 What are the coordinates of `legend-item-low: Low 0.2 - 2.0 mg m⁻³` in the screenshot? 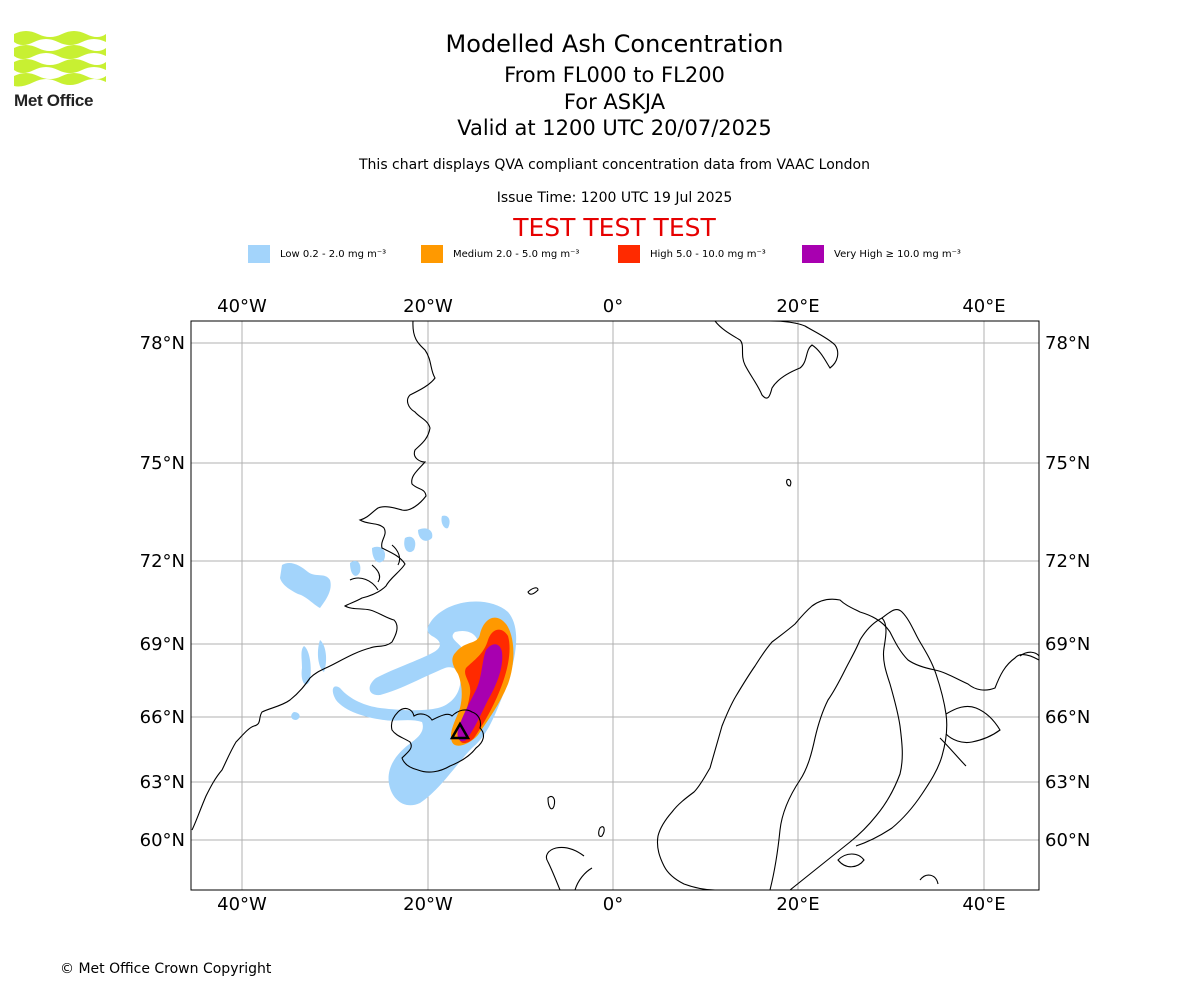 It's located at (317, 254).